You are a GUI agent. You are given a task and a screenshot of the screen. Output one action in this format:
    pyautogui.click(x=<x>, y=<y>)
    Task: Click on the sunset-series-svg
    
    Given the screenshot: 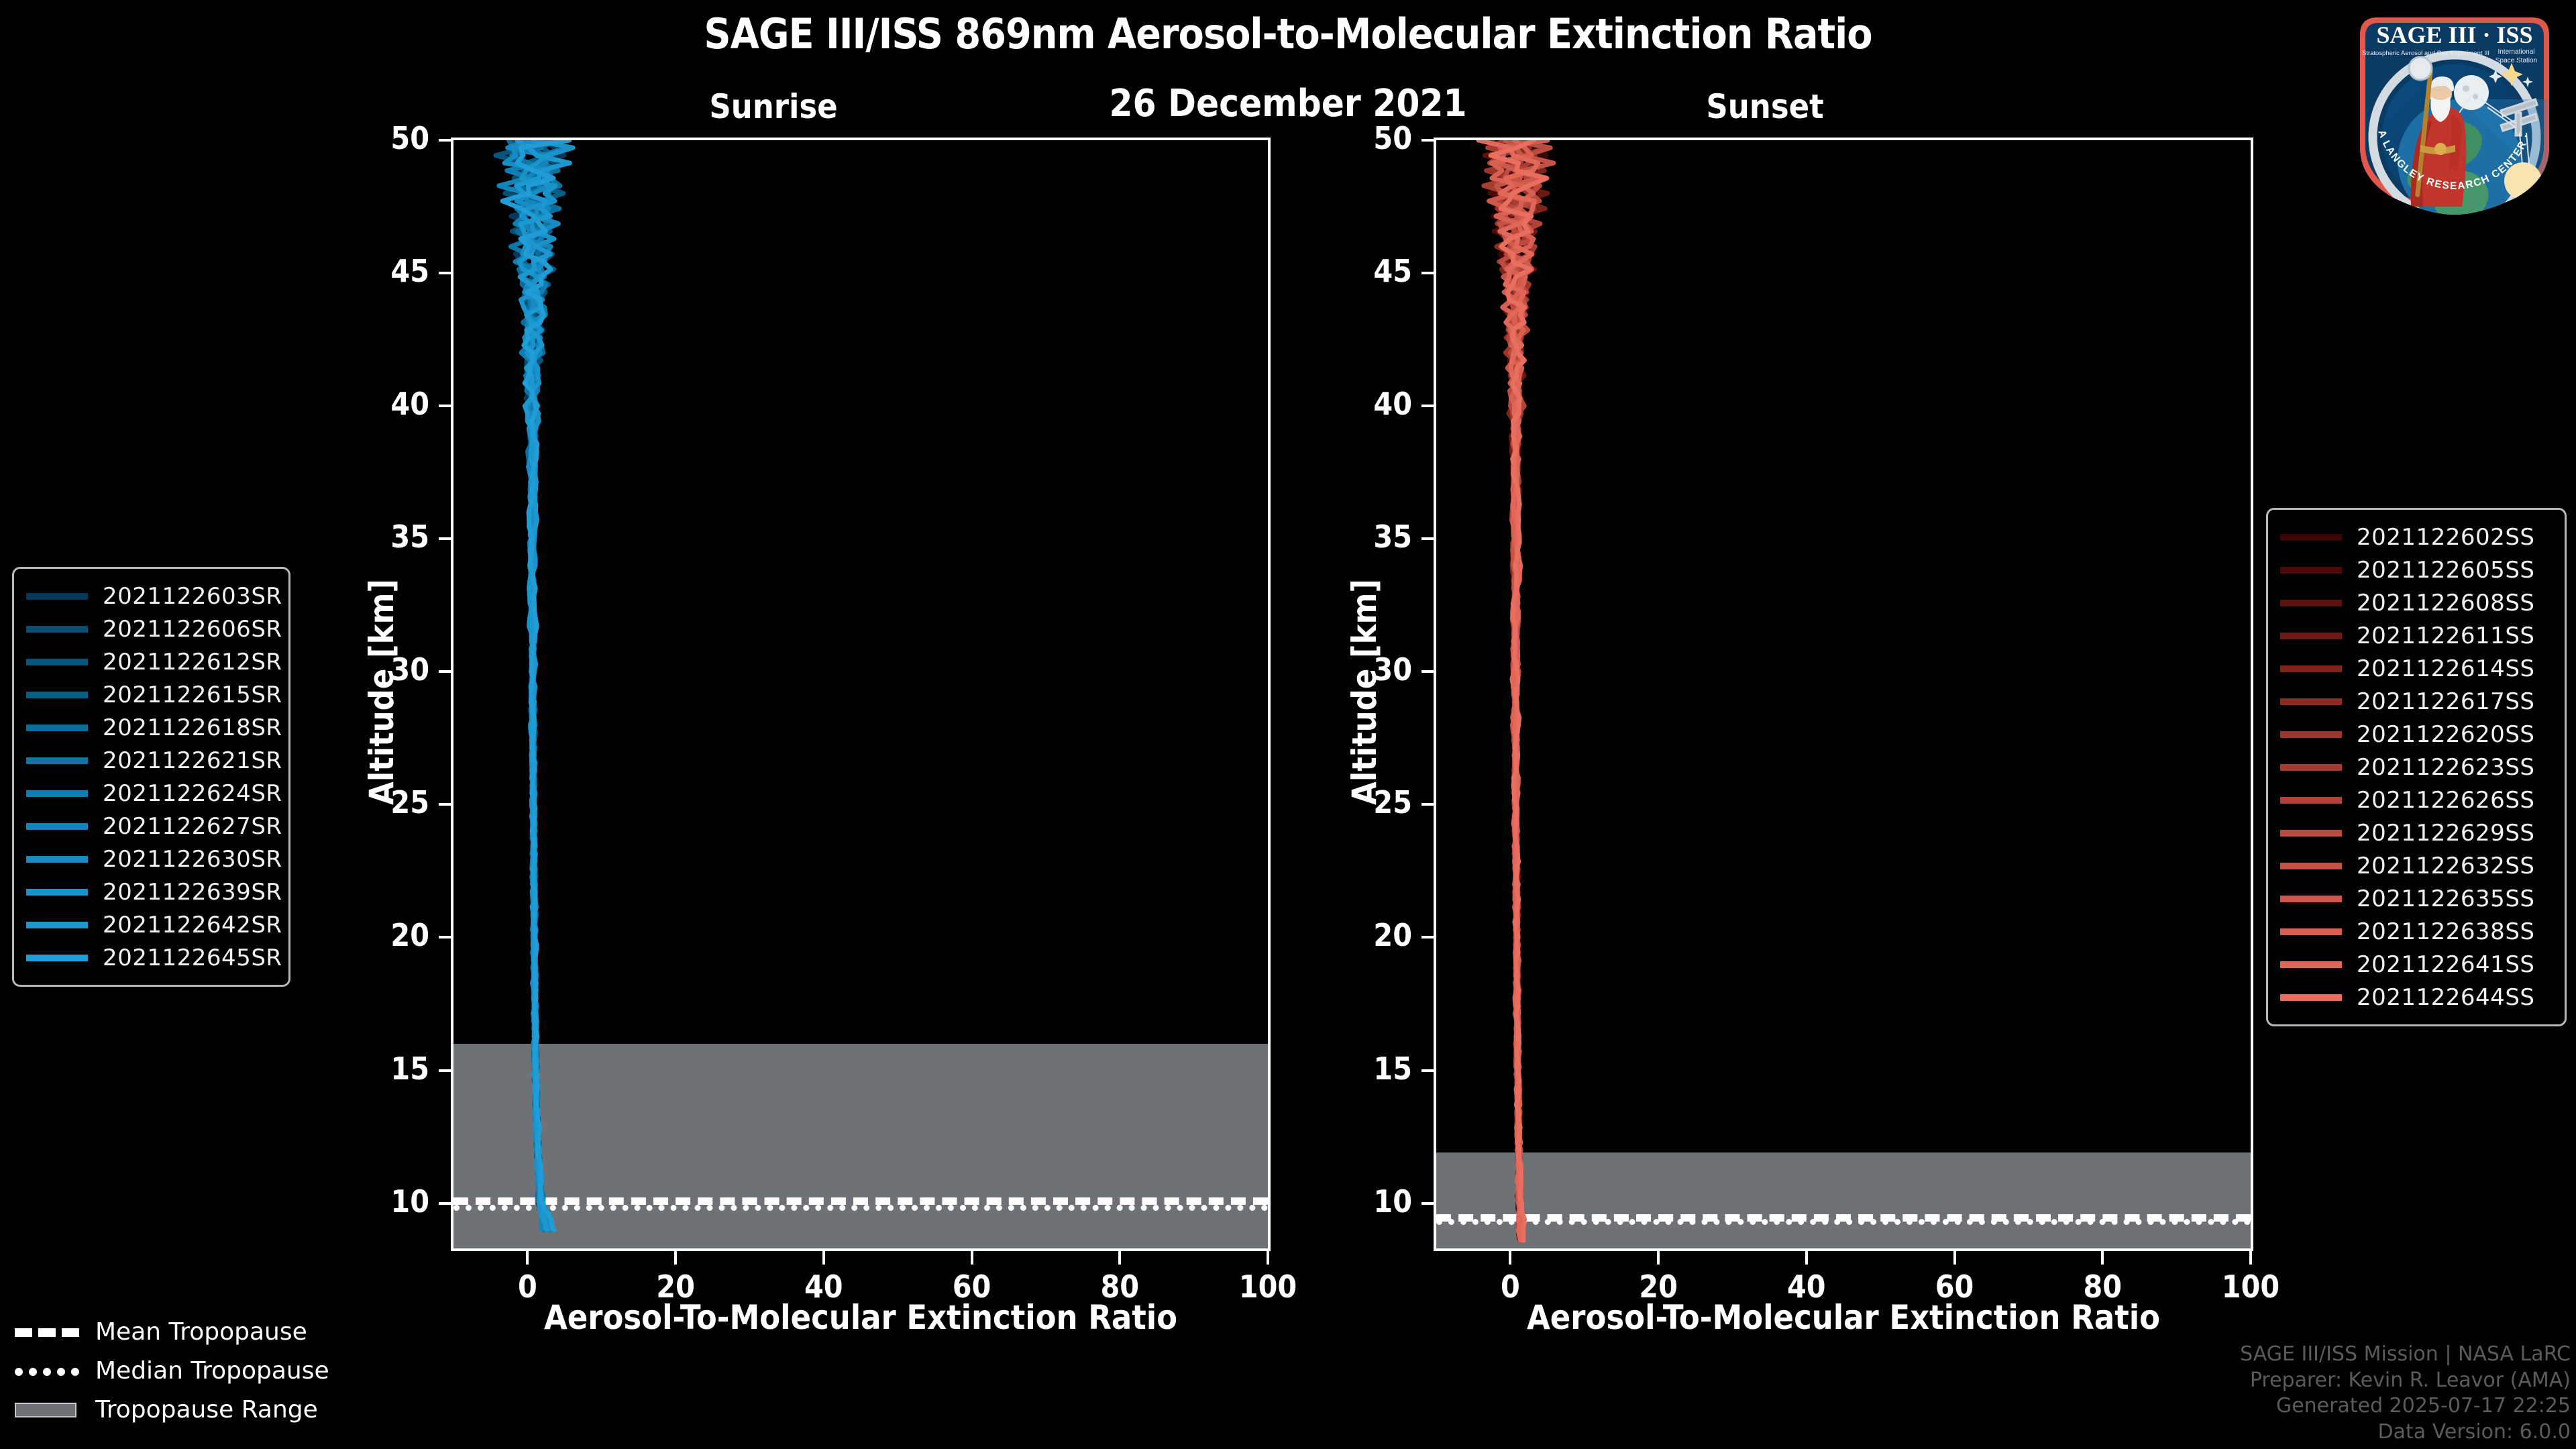 What is the action you would take?
    pyautogui.click(x=1516, y=691)
    